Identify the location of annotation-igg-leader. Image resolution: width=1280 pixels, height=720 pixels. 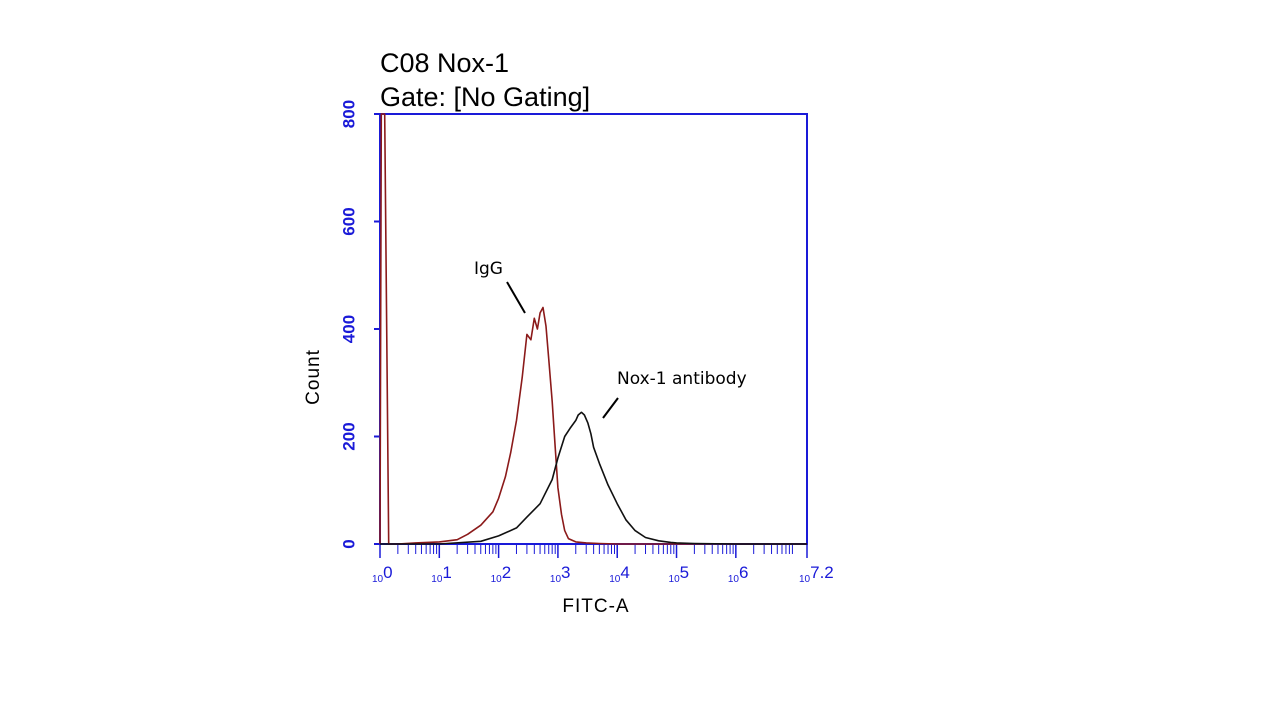
(516, 297).